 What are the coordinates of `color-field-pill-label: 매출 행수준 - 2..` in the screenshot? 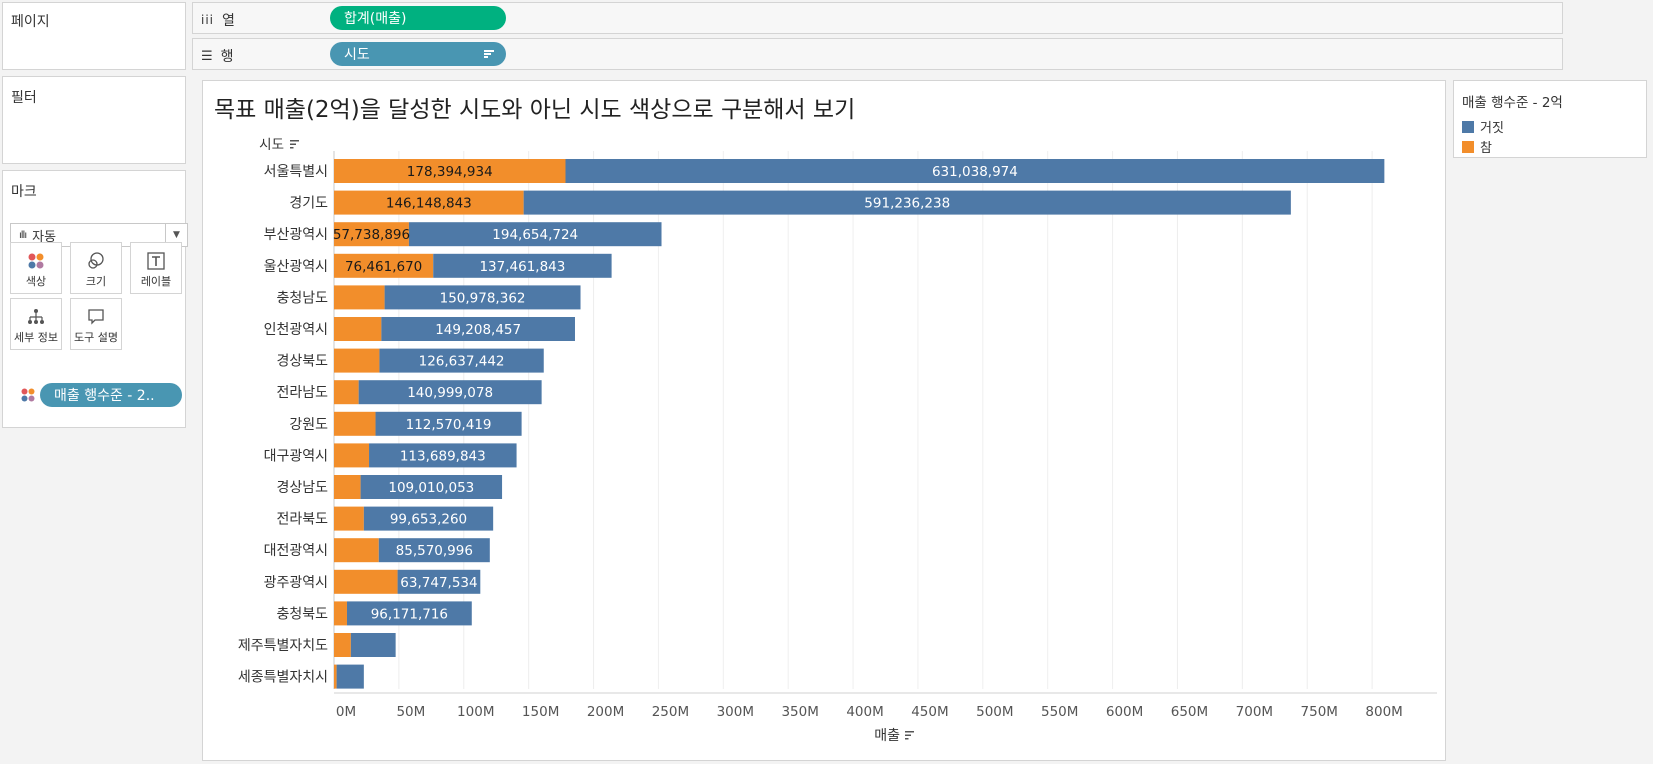 It's located at (104, 396).